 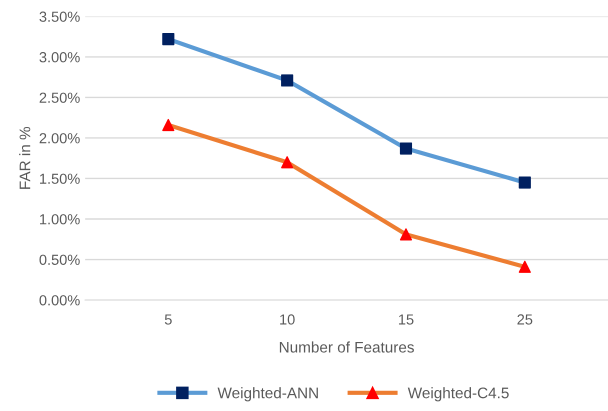 What do you see at coordinates (60, 179) in the screenshot?
I see `y-tick-label: 1.50%` at bounding box center [60, 179].